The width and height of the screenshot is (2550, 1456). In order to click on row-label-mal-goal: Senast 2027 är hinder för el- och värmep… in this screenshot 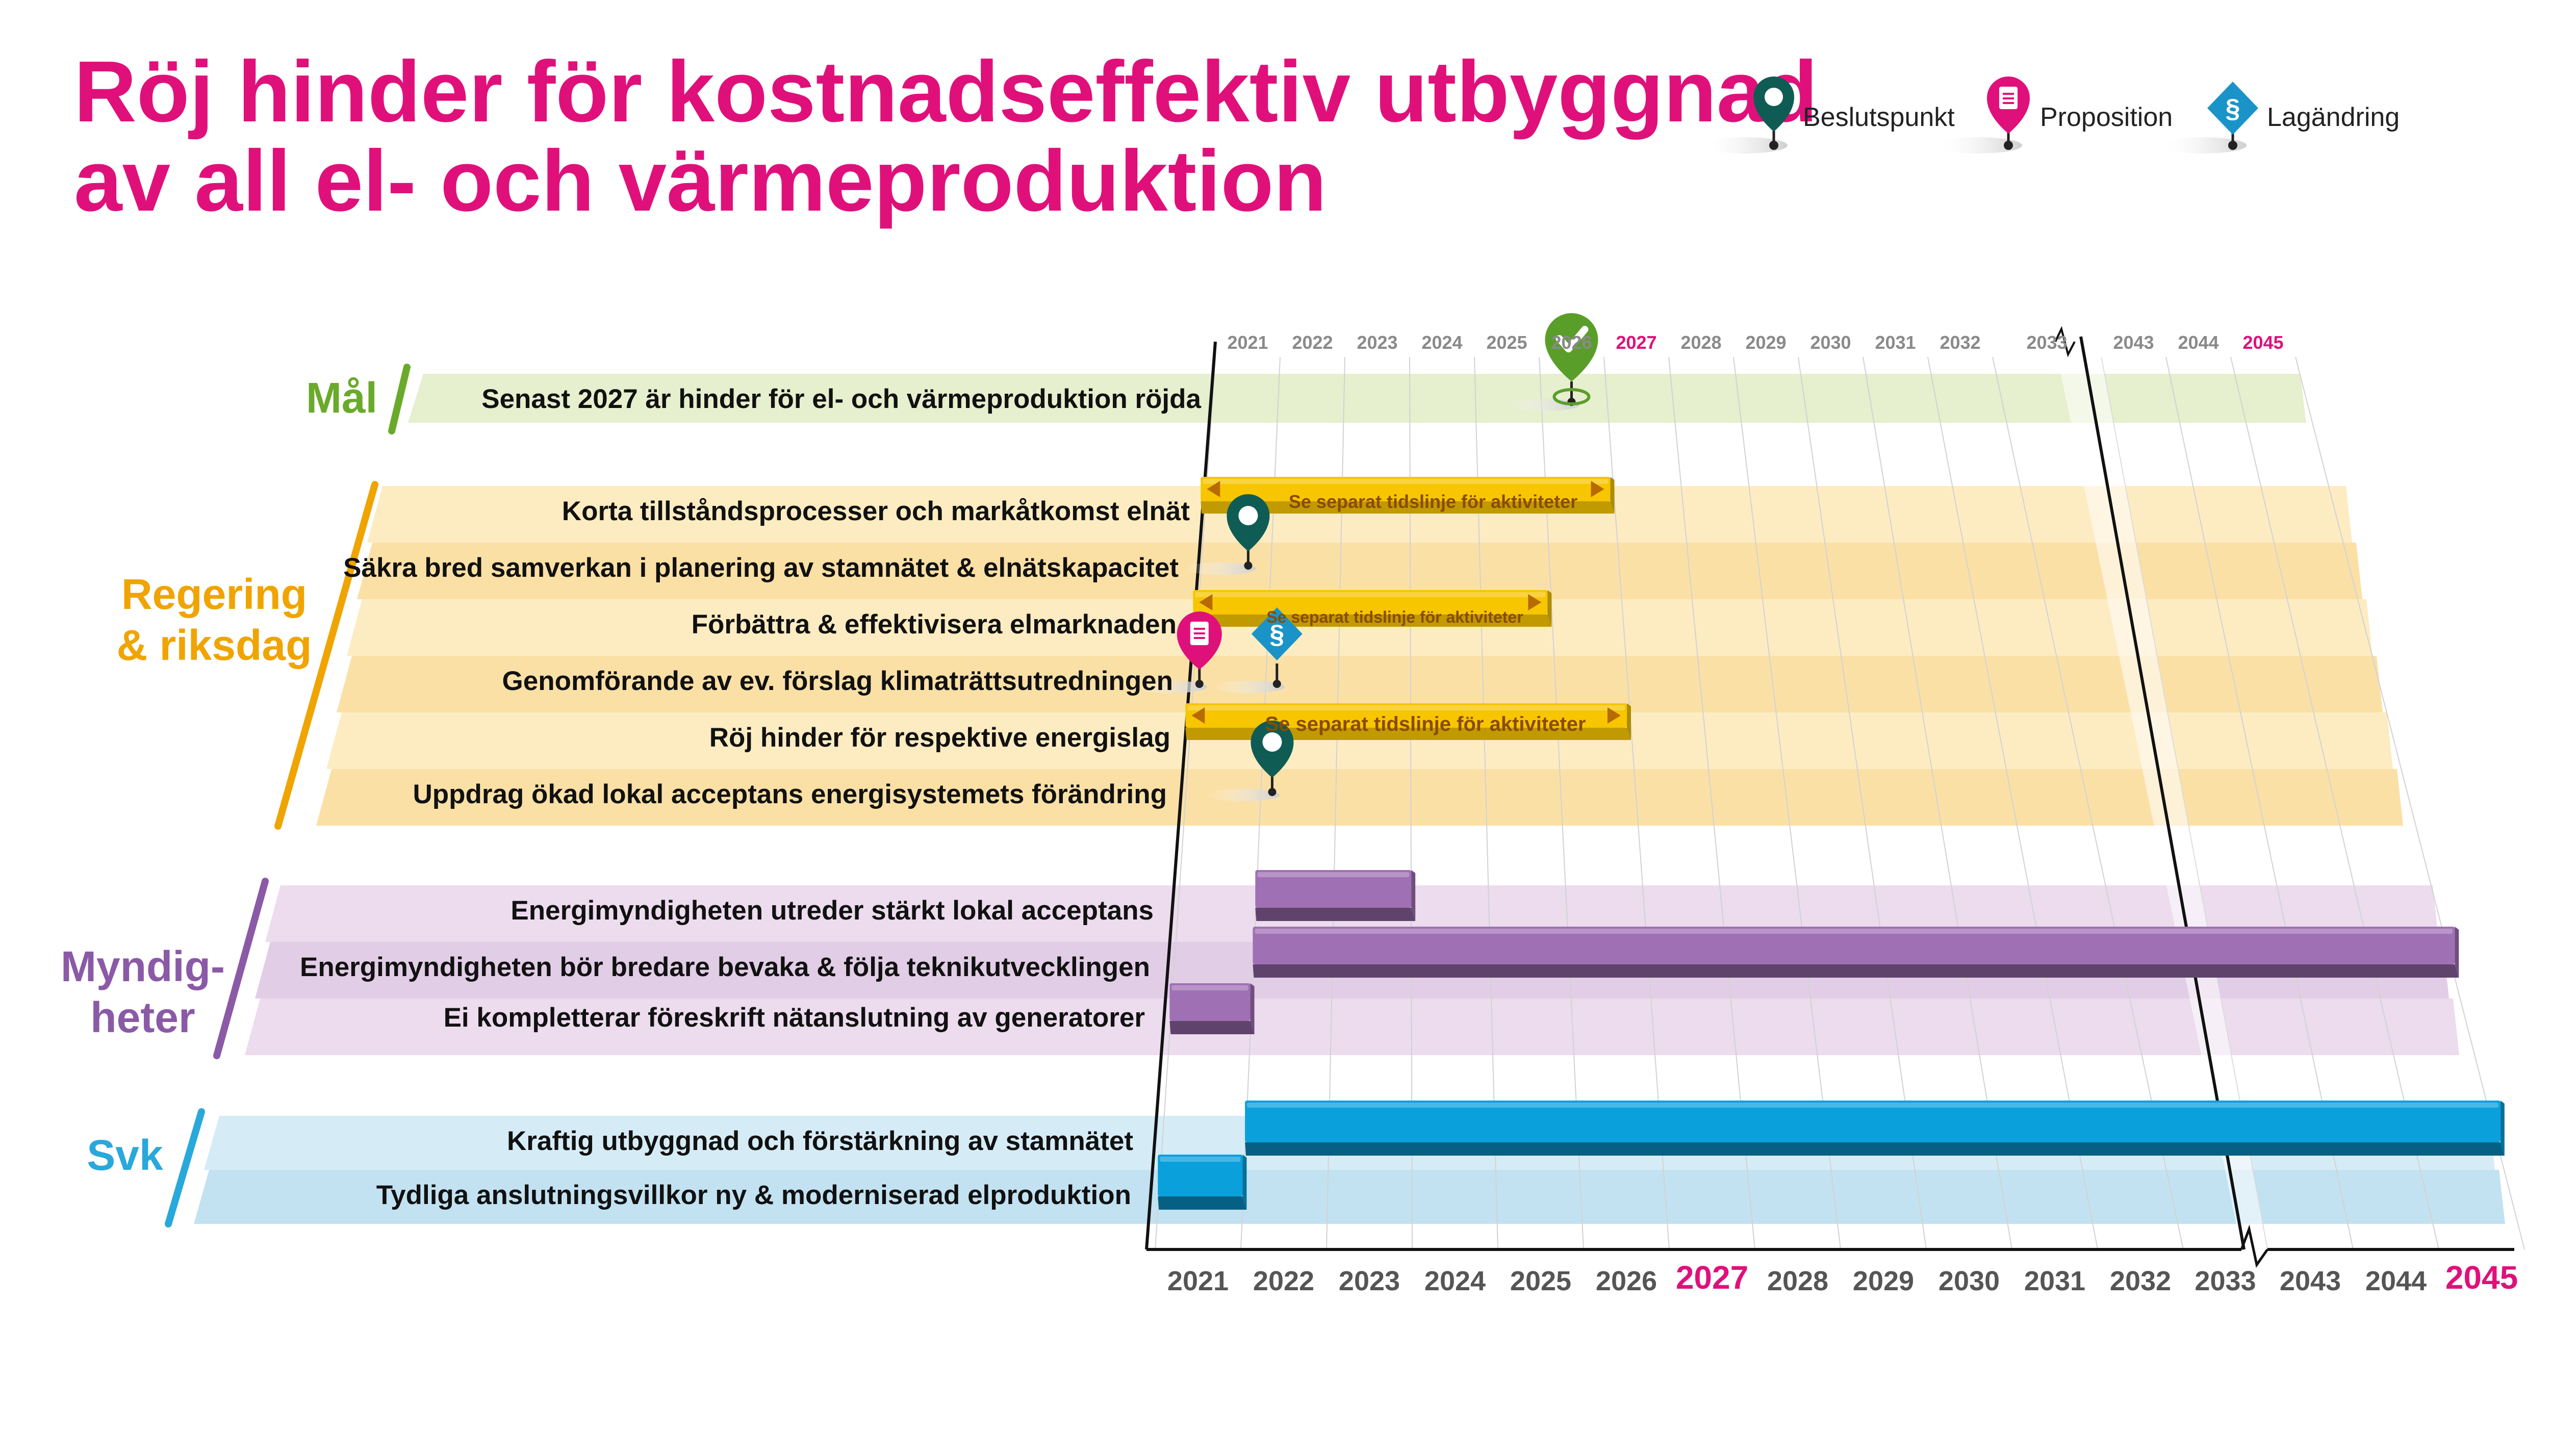, I will do `click(841, 399)`.